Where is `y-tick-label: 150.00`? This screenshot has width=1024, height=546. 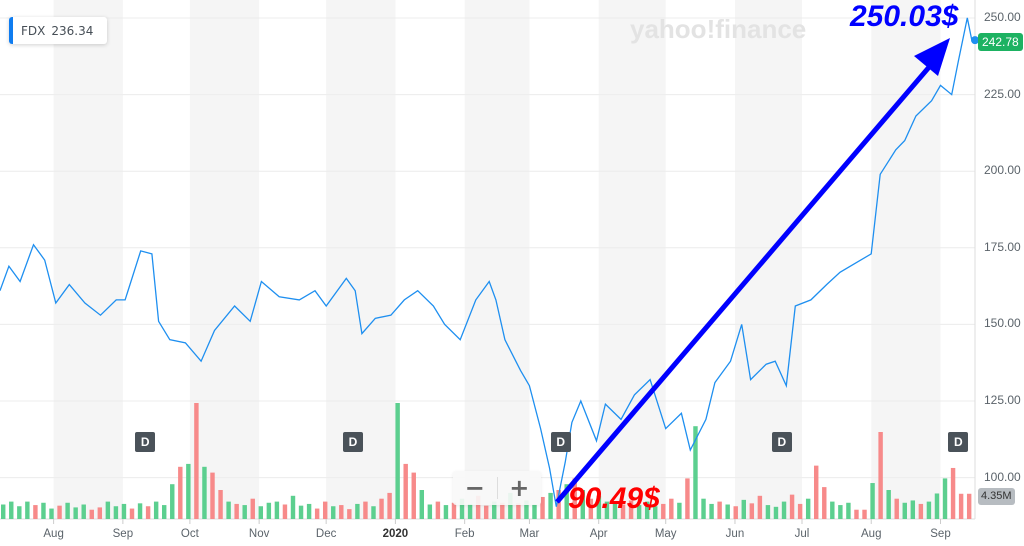 y-tick-label: 150.00 is located at coordinates (1002, 323).